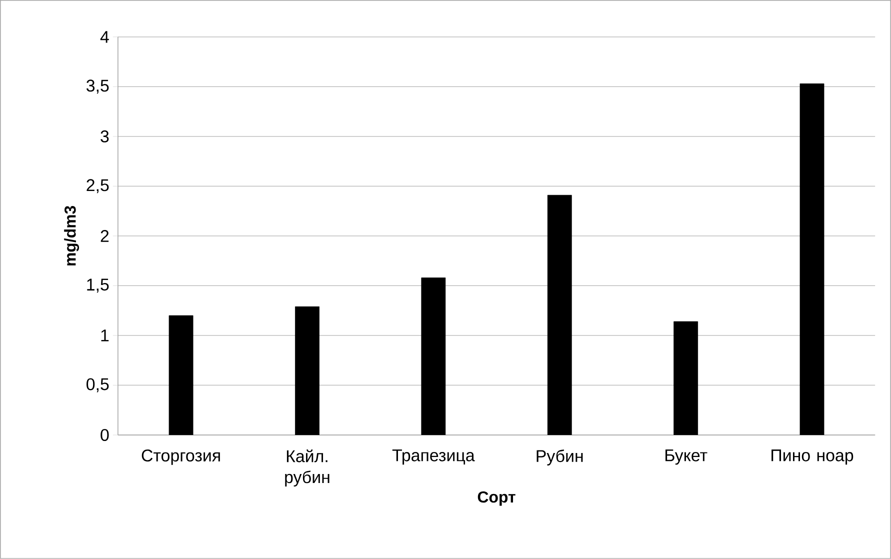 The height and width of the screenshot is (559, 891). I want to click on x-tick-label: Пино ноар, so click(813, 457).